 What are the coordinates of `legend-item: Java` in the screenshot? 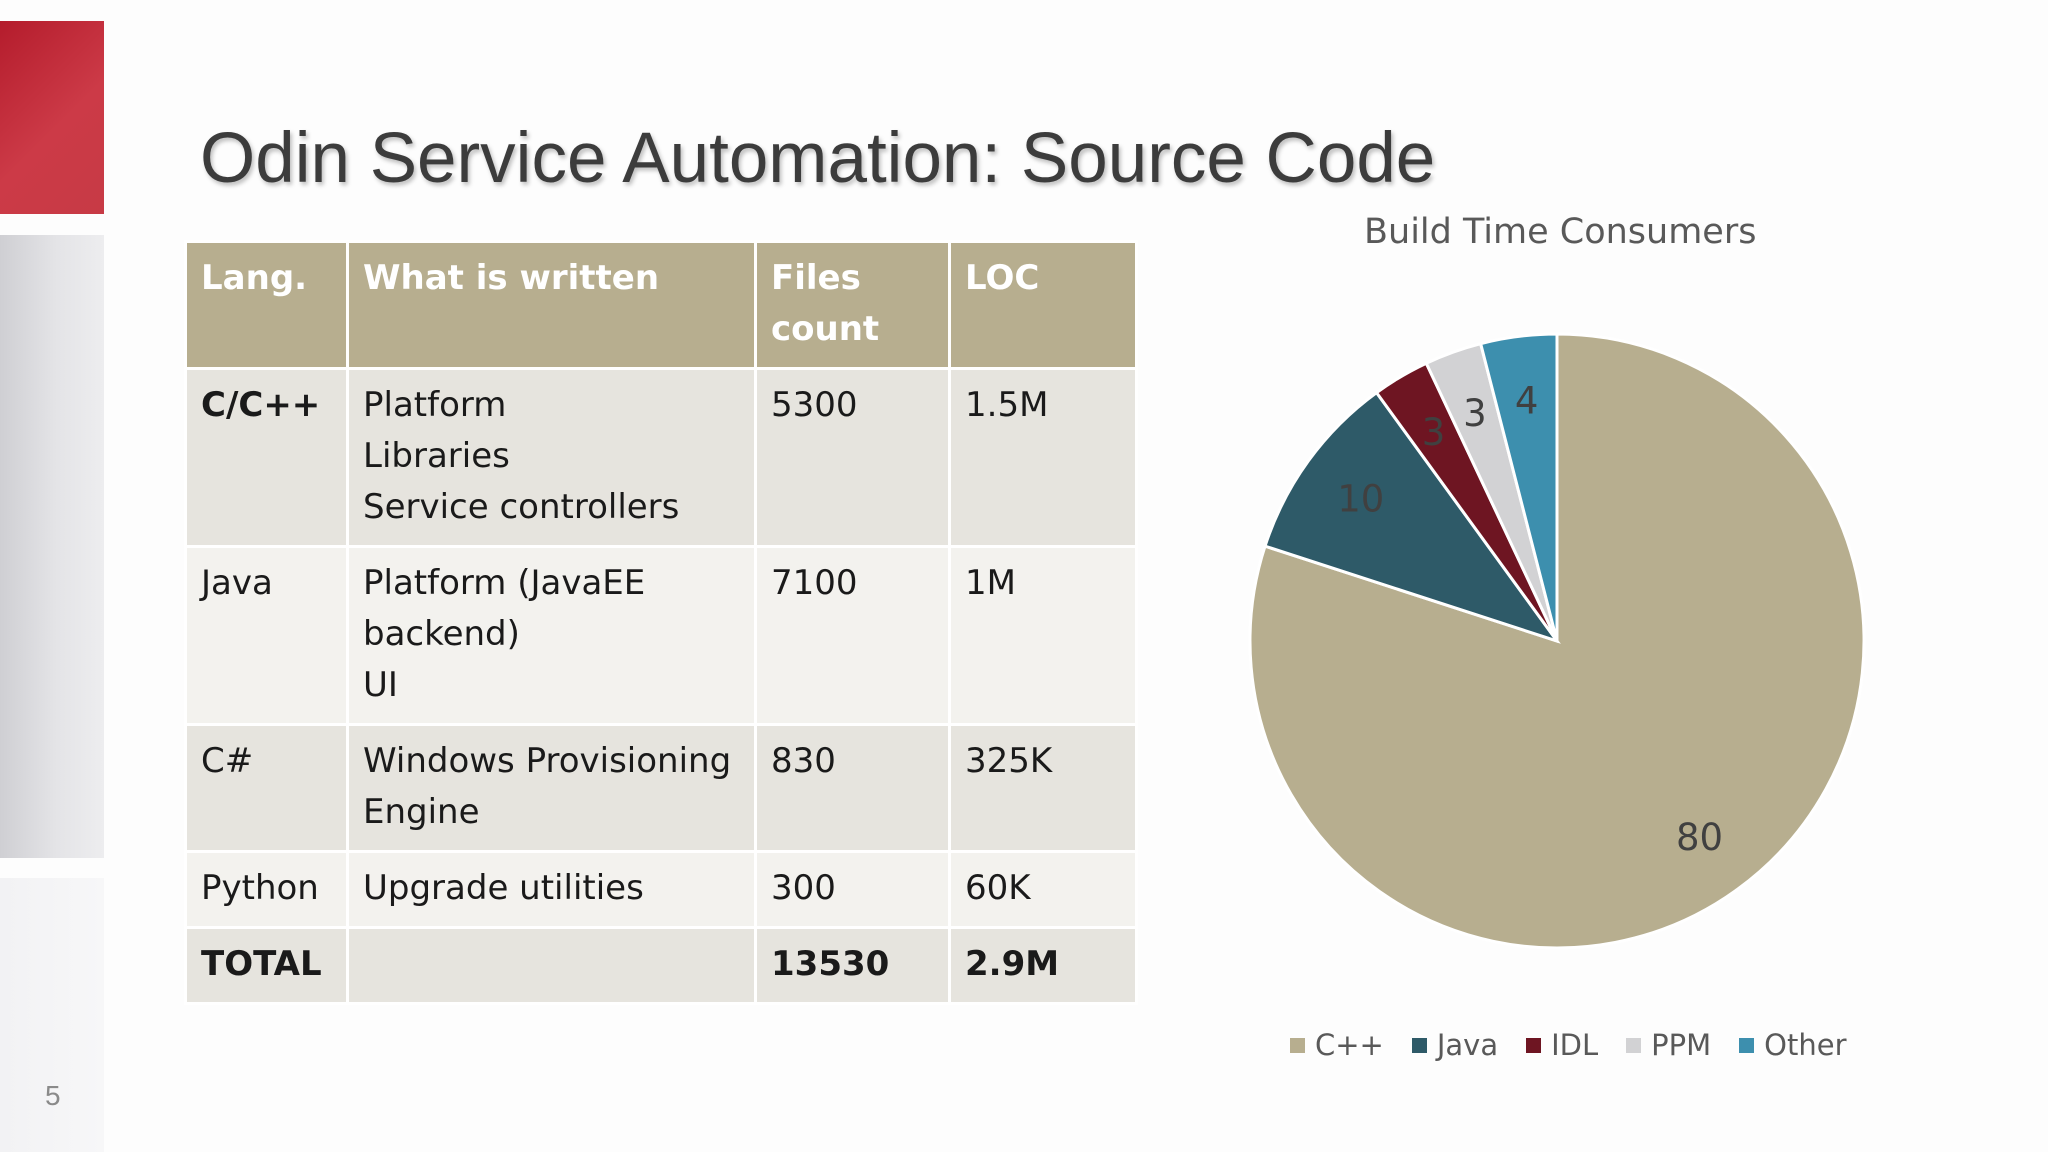 It's located at (1455, 1045).